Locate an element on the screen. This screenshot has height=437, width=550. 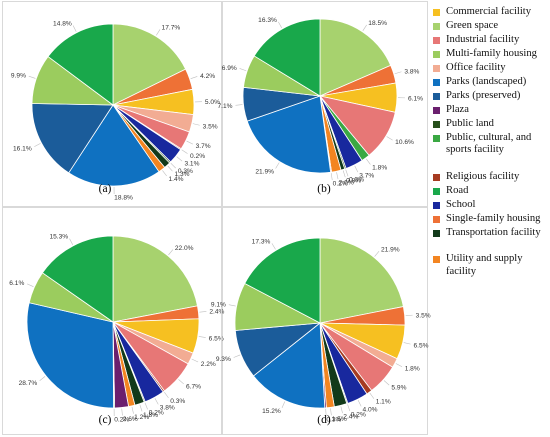
panel-caption: (c) is located at coordinates (105, 420).